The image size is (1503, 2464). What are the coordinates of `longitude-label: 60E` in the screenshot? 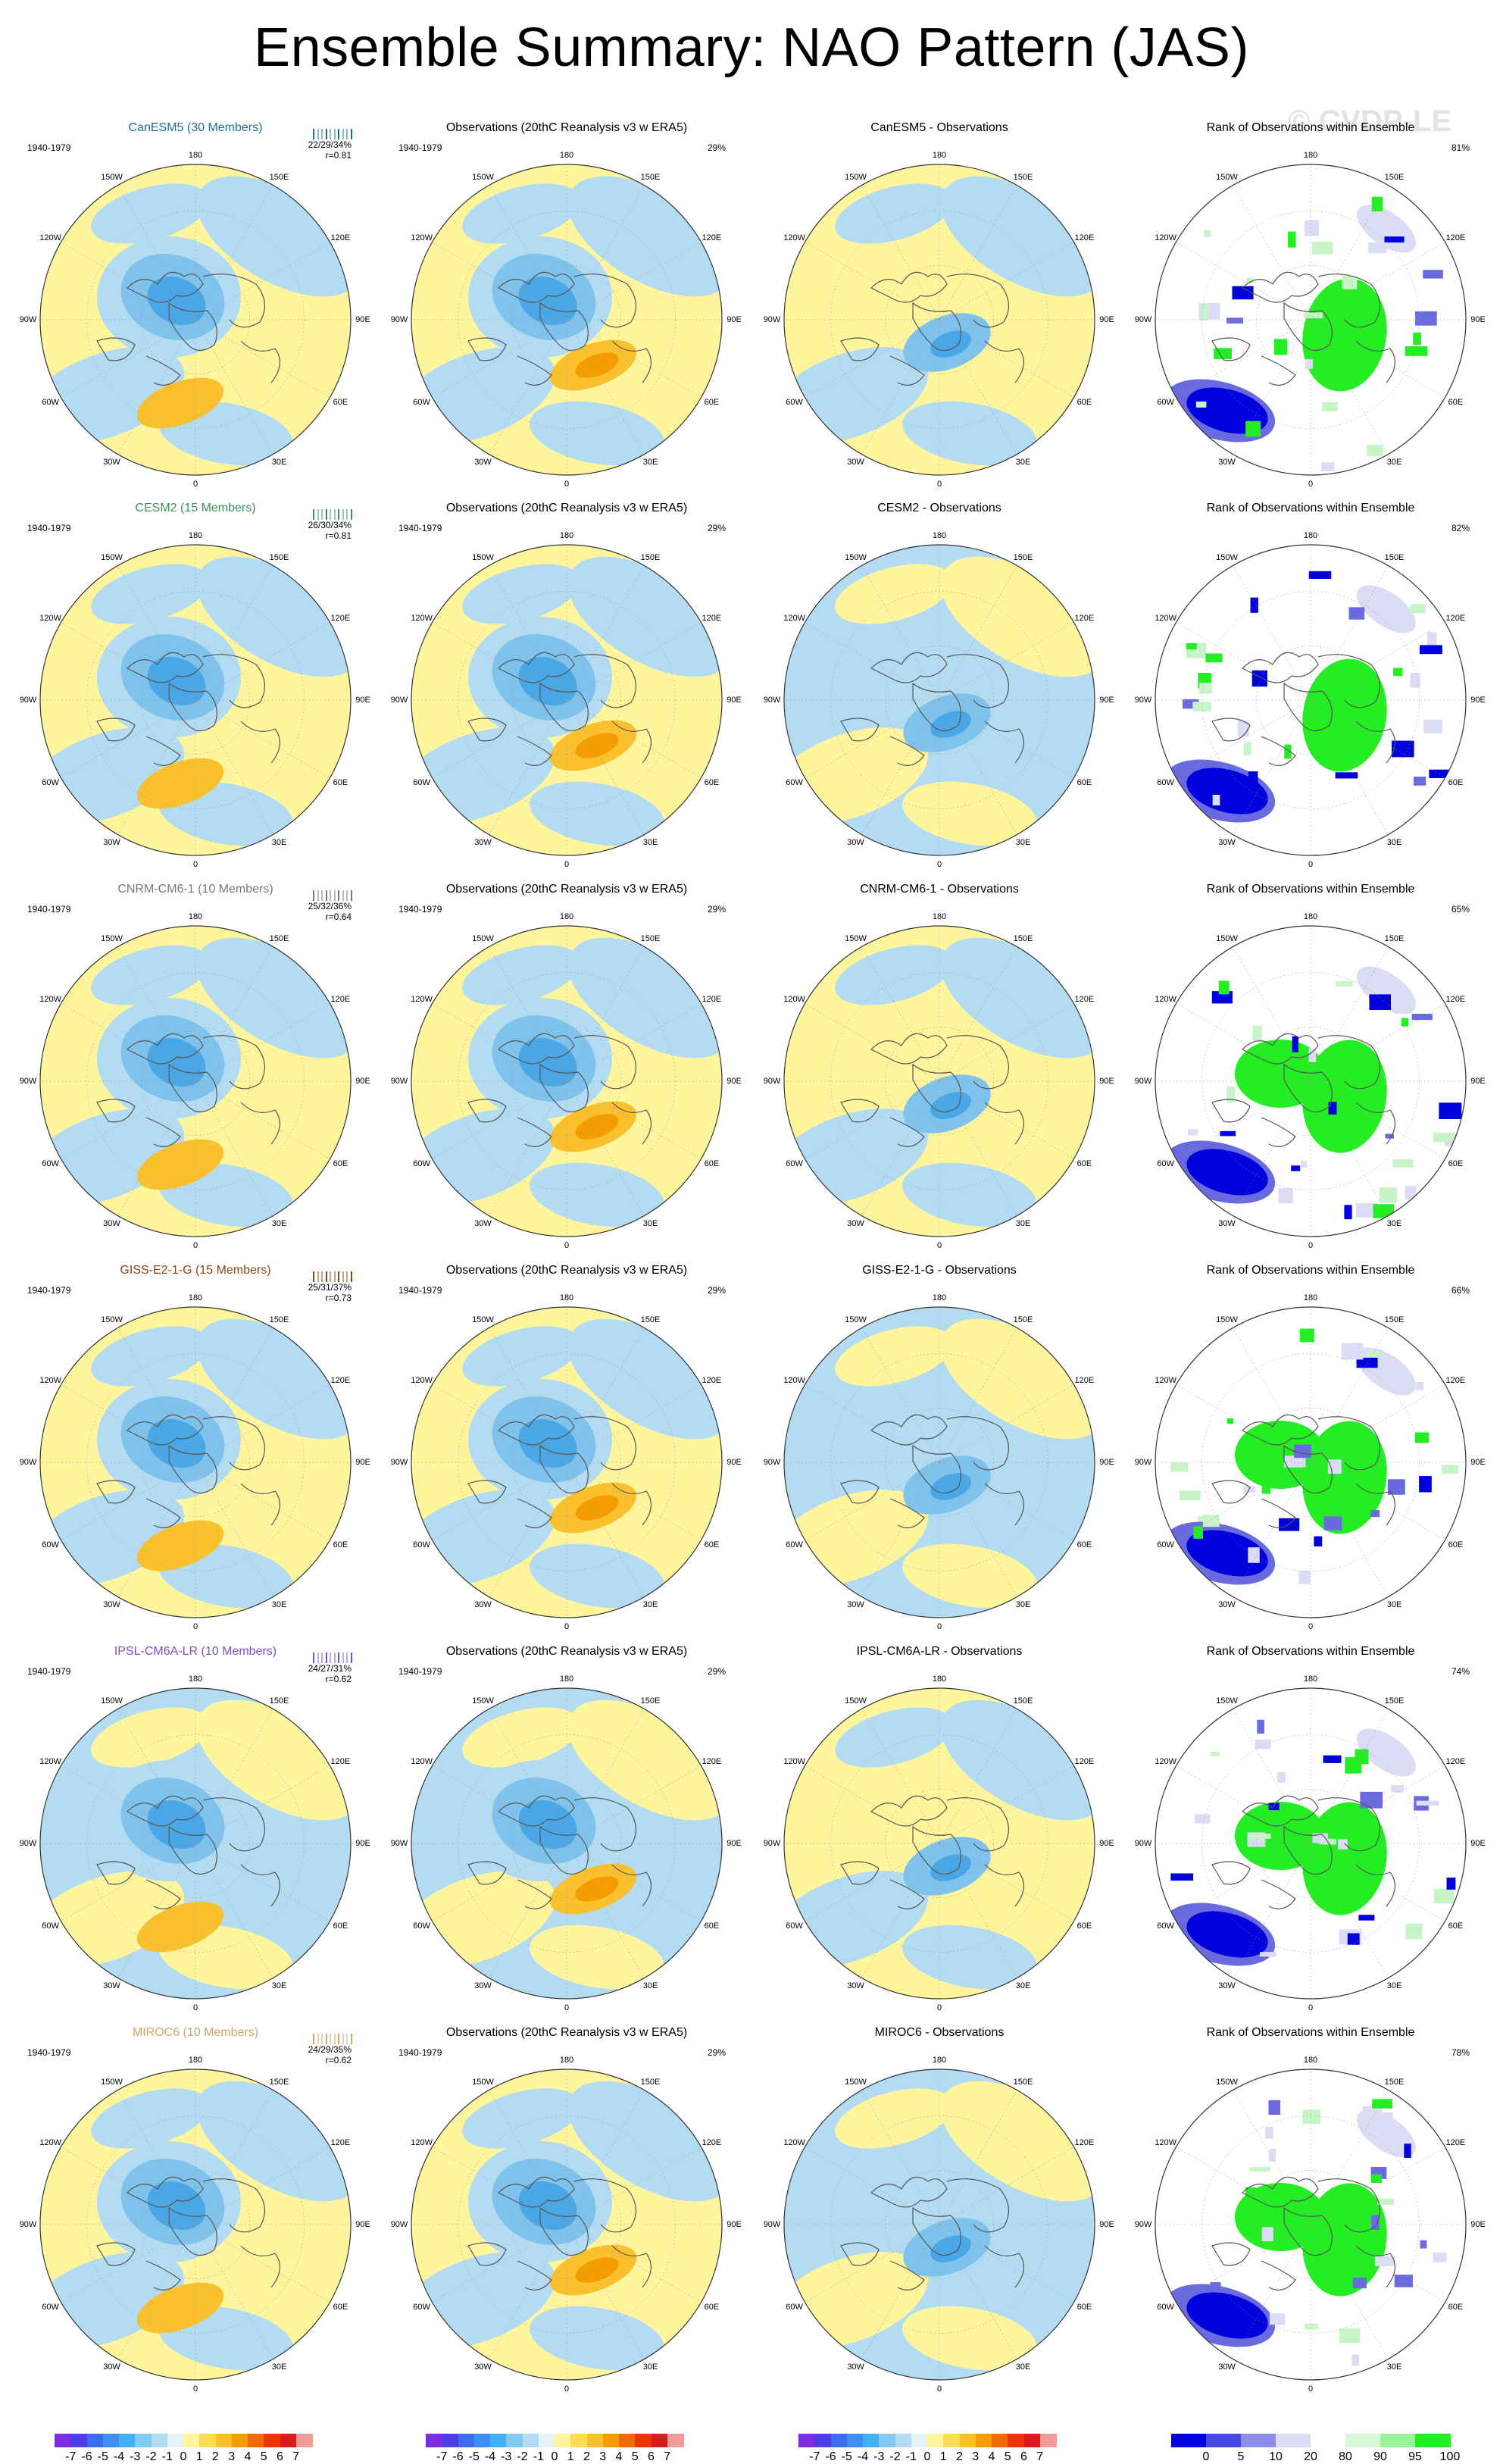 It's located at (1084, 1163).